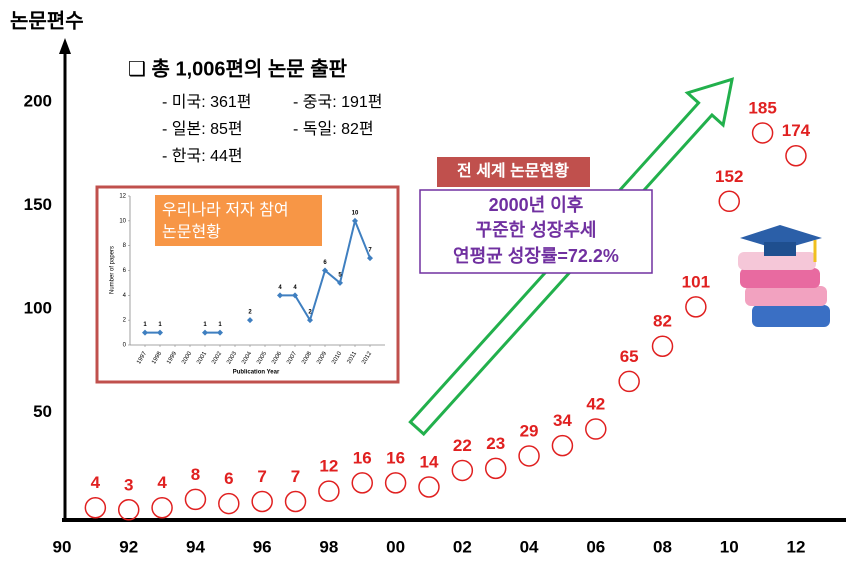 The height and width of the screenshot is (569, 846). I want to click on value-label: 10, so click(355, 213).